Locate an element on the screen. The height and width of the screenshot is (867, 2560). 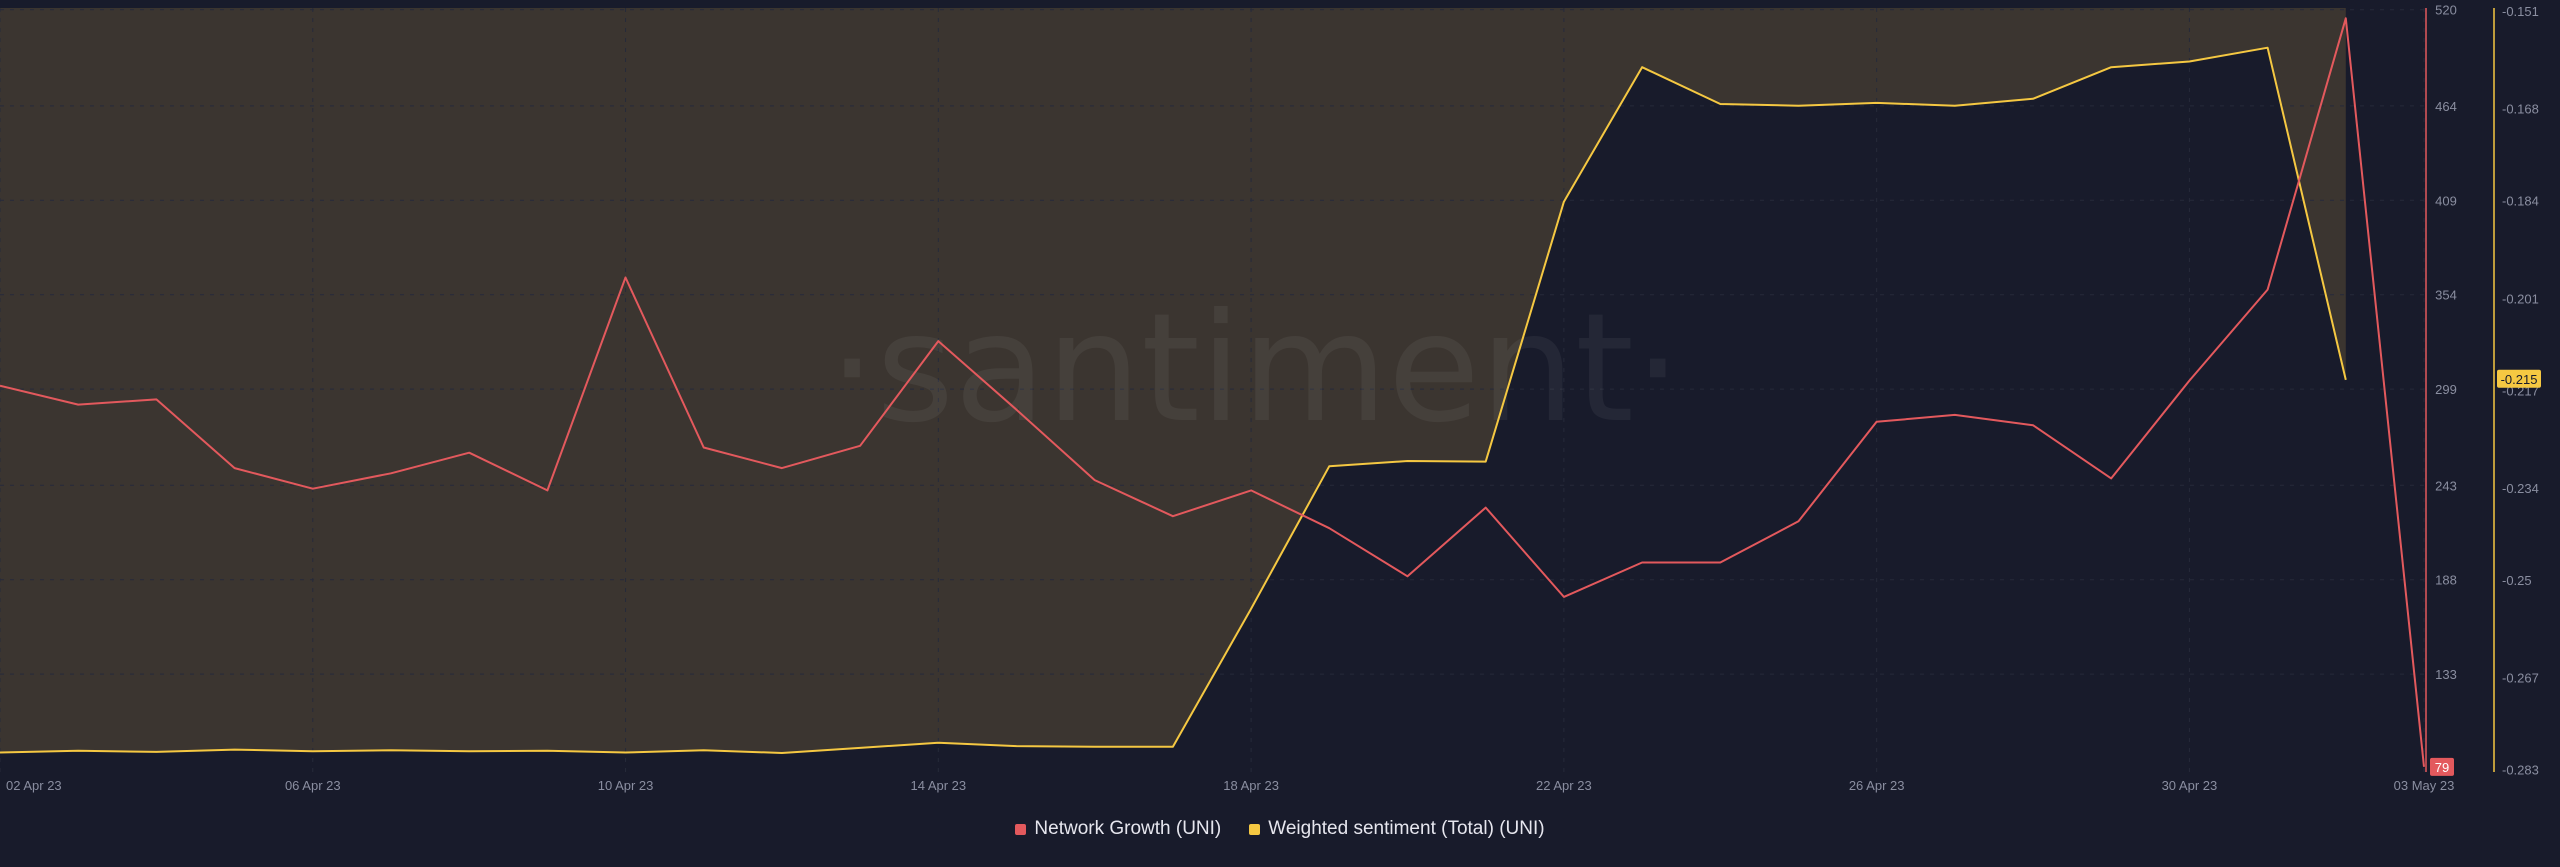
sentiment-axis-tick-3: -0.201 is located at coordinates (2520, 298).